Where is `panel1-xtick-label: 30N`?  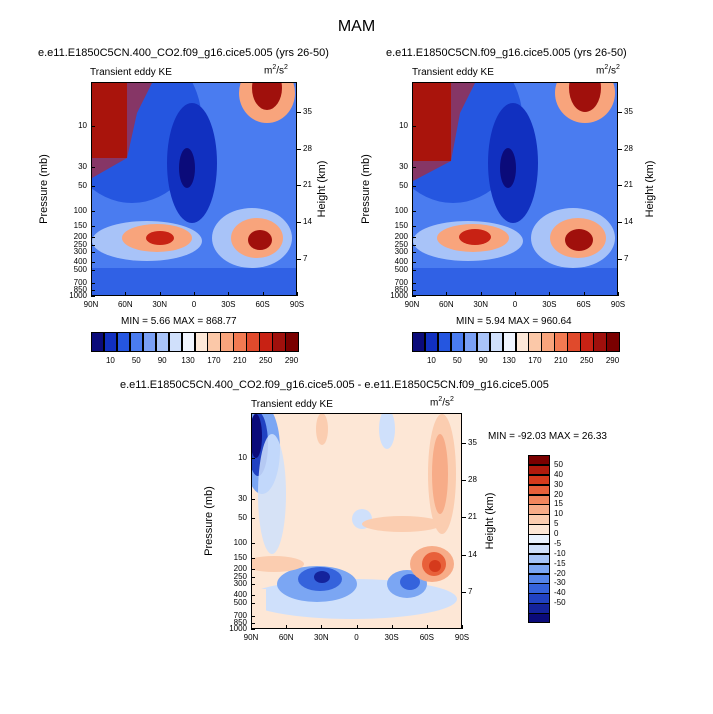 panel1-xtick-label: 30N is located at coordinates (159, 304).